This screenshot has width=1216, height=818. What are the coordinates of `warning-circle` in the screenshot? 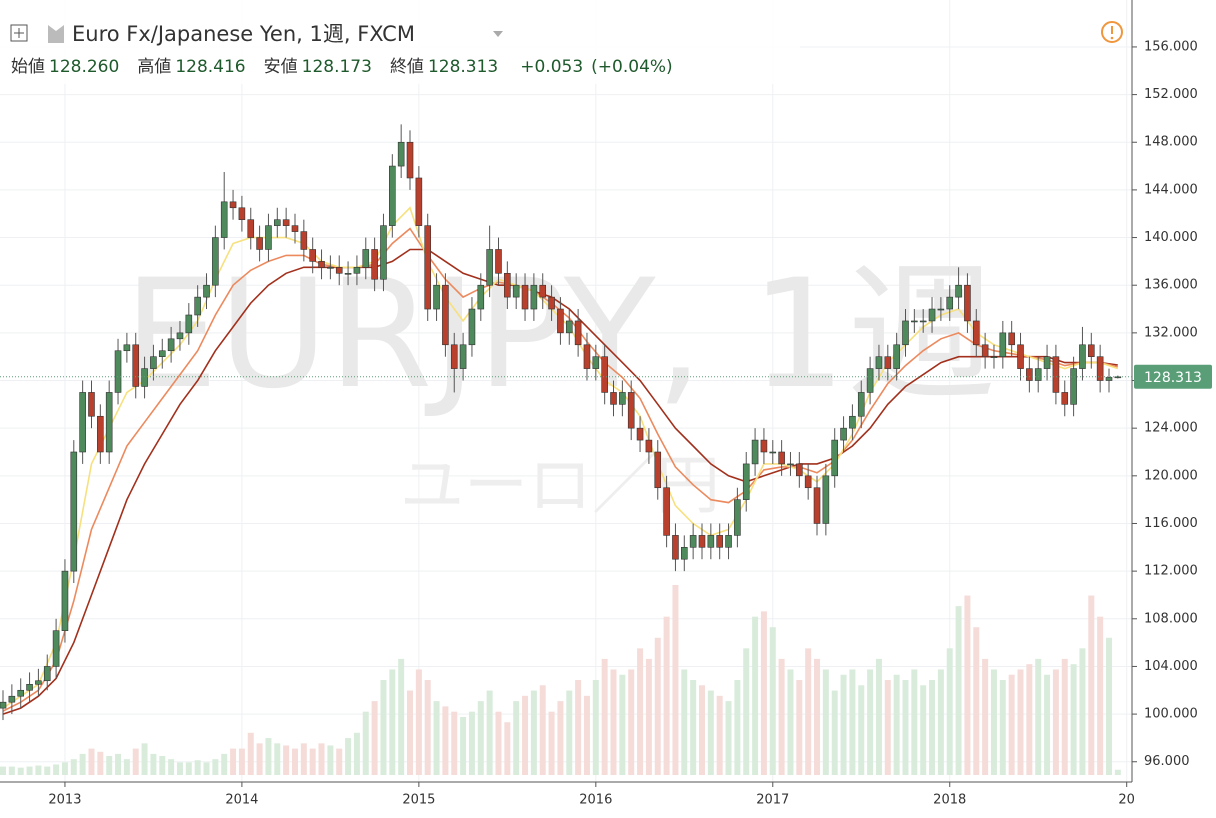 It's located at (1112, 32).